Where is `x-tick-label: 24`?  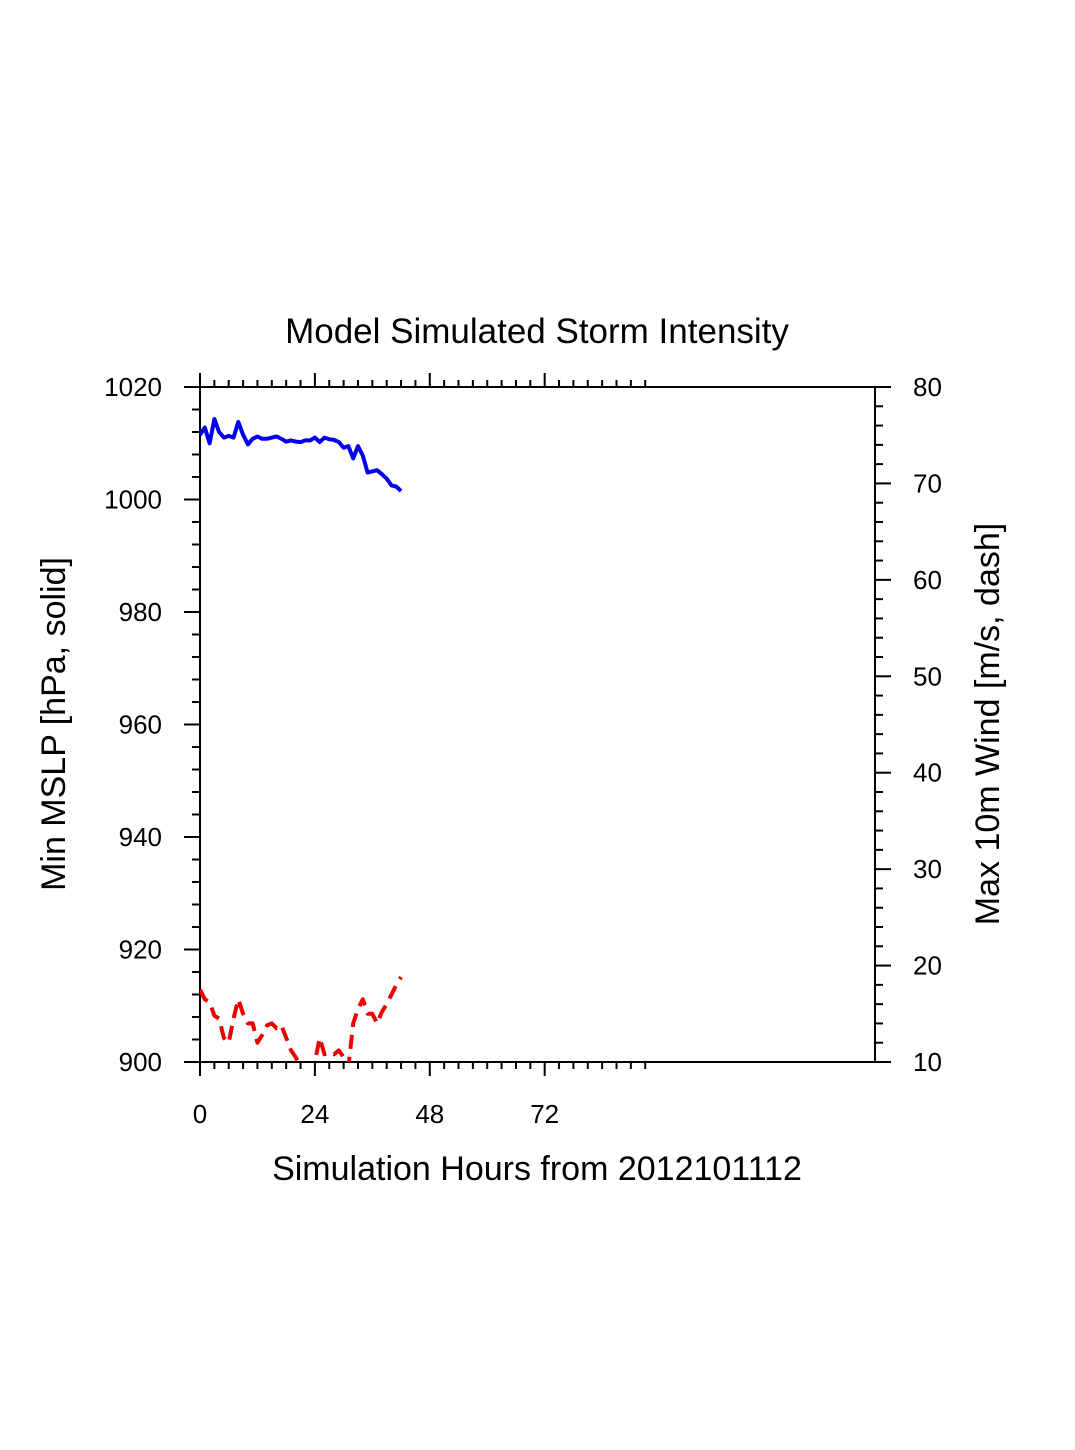
x-tick-label: 24 is located at coordinates (314, 1114).